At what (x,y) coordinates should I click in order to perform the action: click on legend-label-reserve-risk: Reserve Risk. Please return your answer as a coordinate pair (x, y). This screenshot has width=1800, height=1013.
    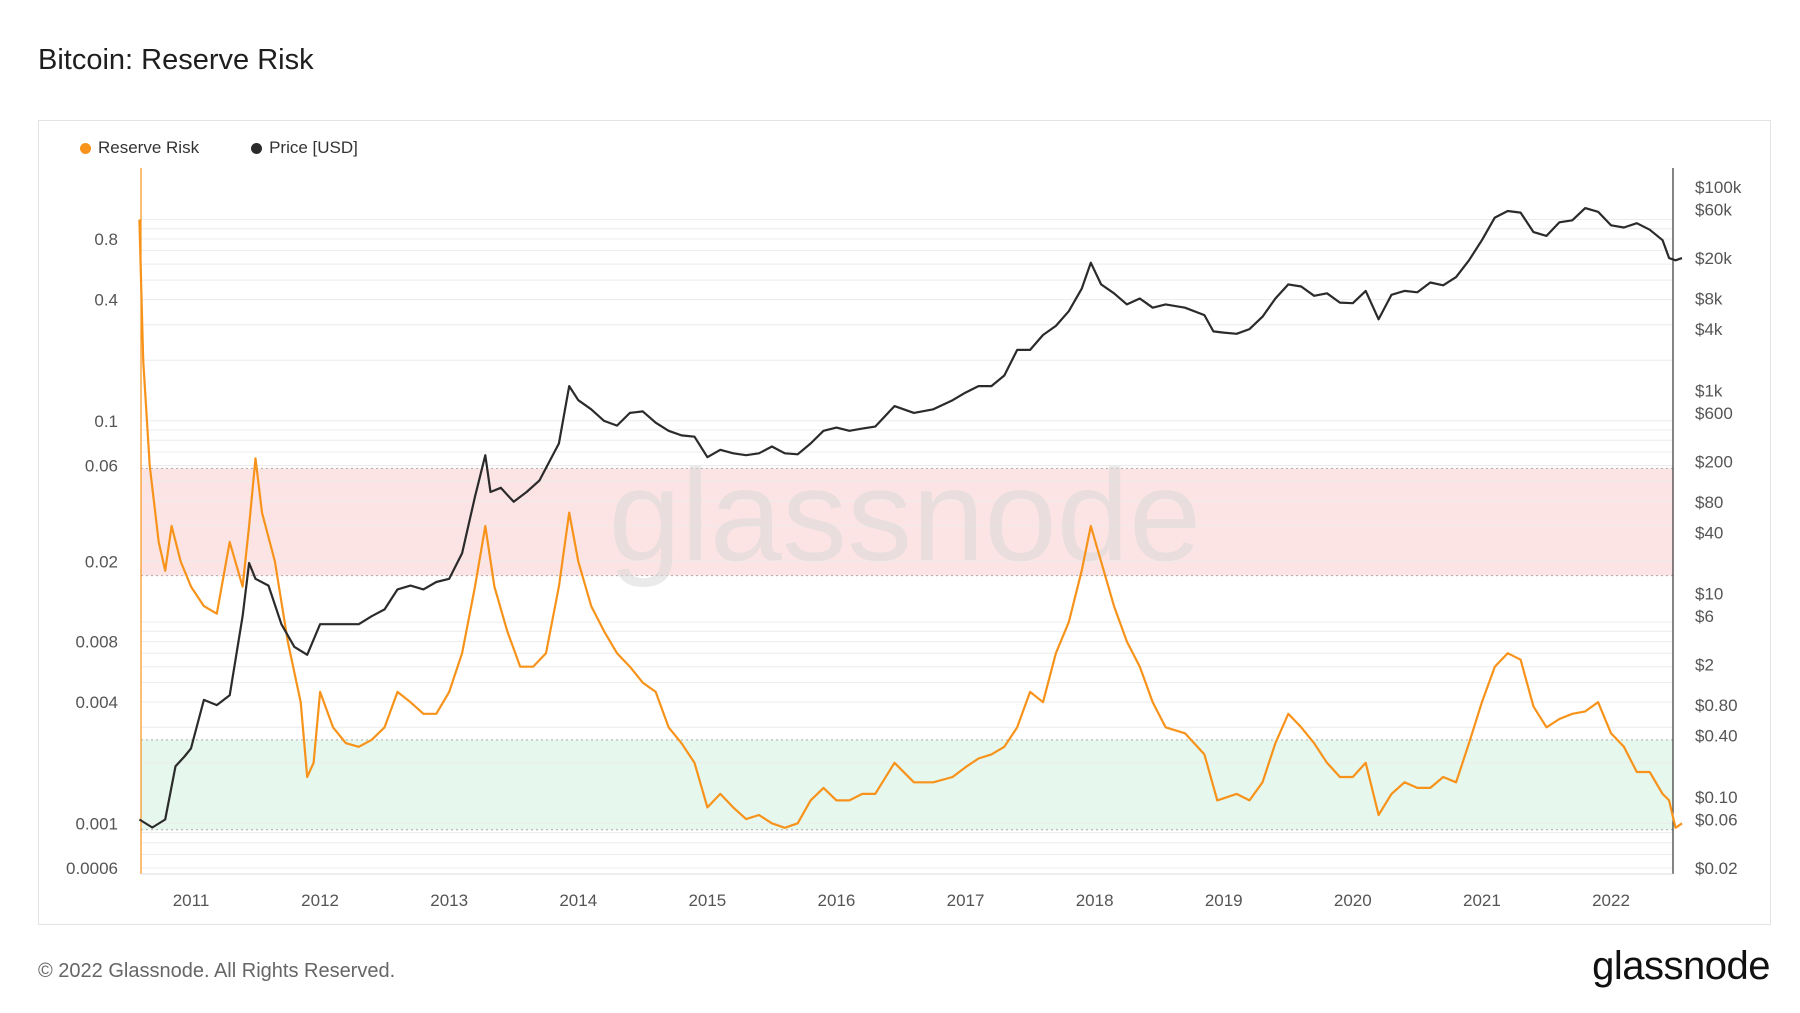
    Looking at the image, I should click on (149, 147).